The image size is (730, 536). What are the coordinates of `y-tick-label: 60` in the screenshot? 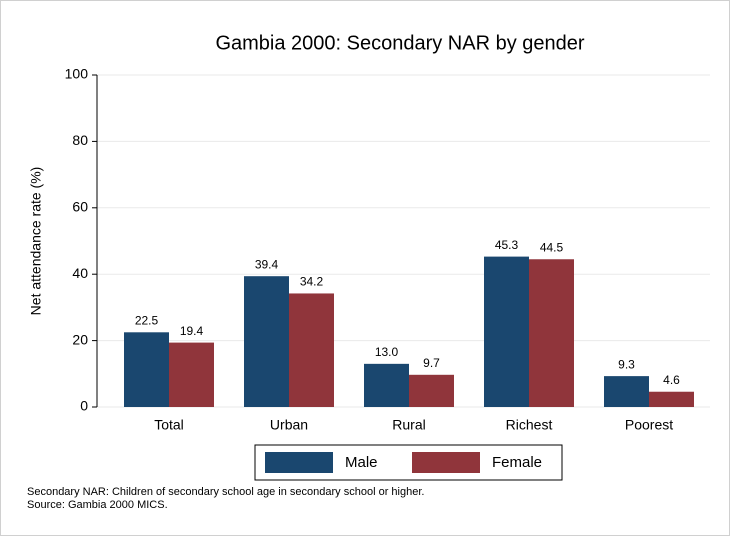 It's located at (80, 207).